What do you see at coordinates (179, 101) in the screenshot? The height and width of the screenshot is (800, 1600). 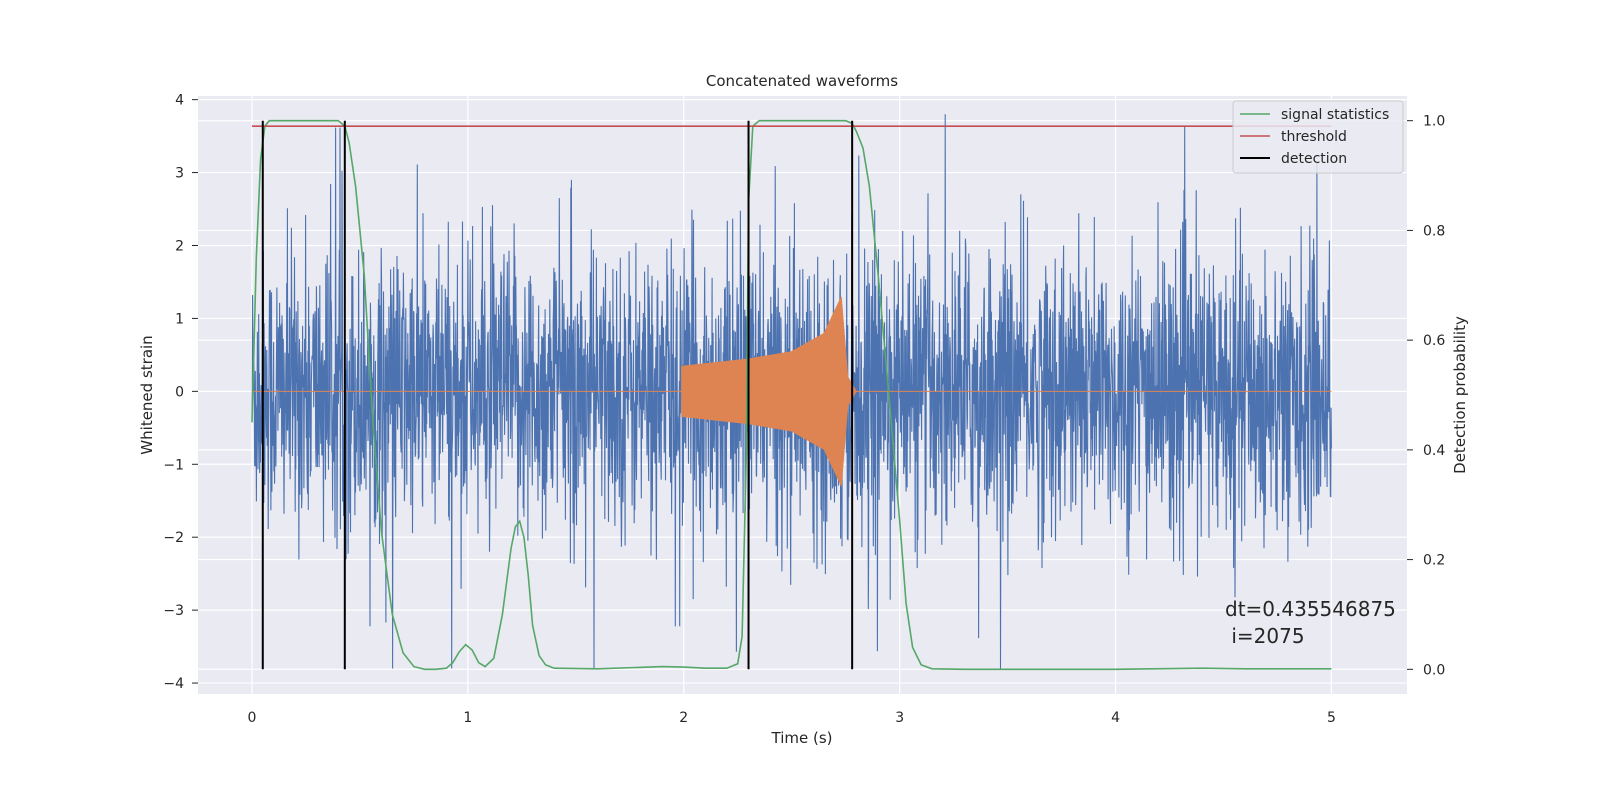 I see `y-tick-label: 4` at bounding box center [179, 101].